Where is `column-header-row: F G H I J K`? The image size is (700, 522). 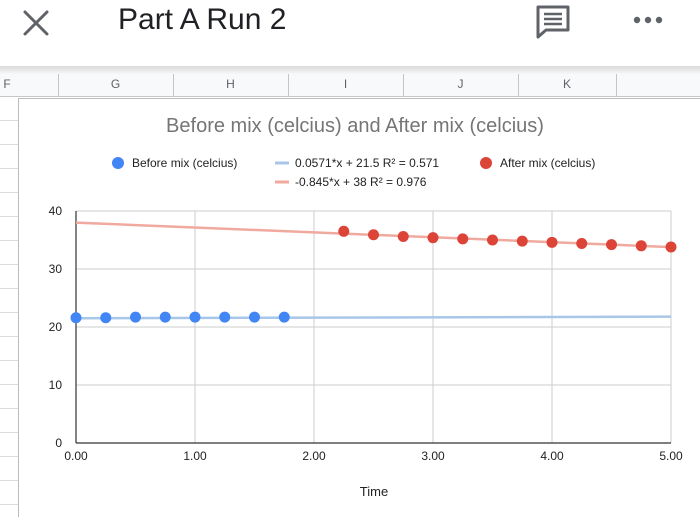 column-header-row: F G H I J K is located at coordinates (350, 85).